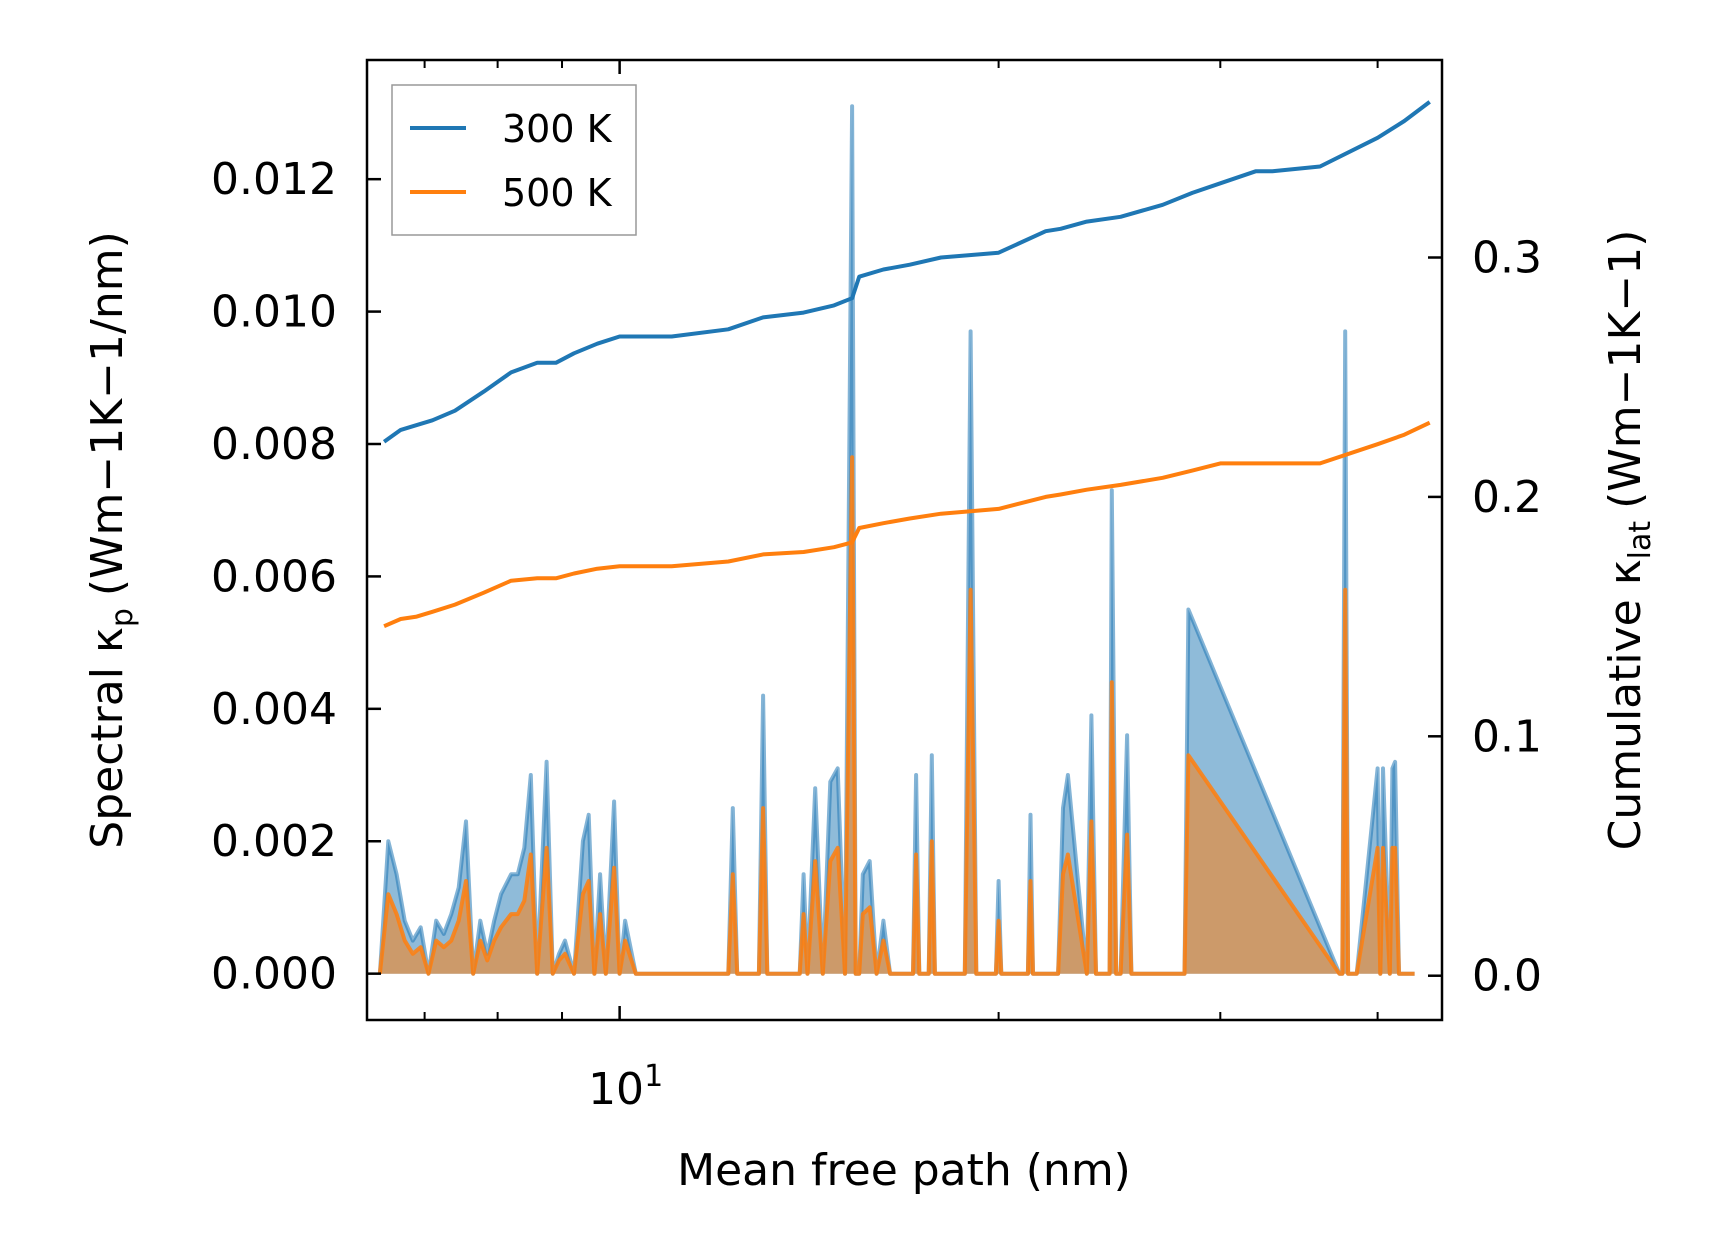 The image size is (1716, 1253). Describe the element at coordinates (557, 129) in the screenshot. I see `legend-label-300k: 300 K` at that location.